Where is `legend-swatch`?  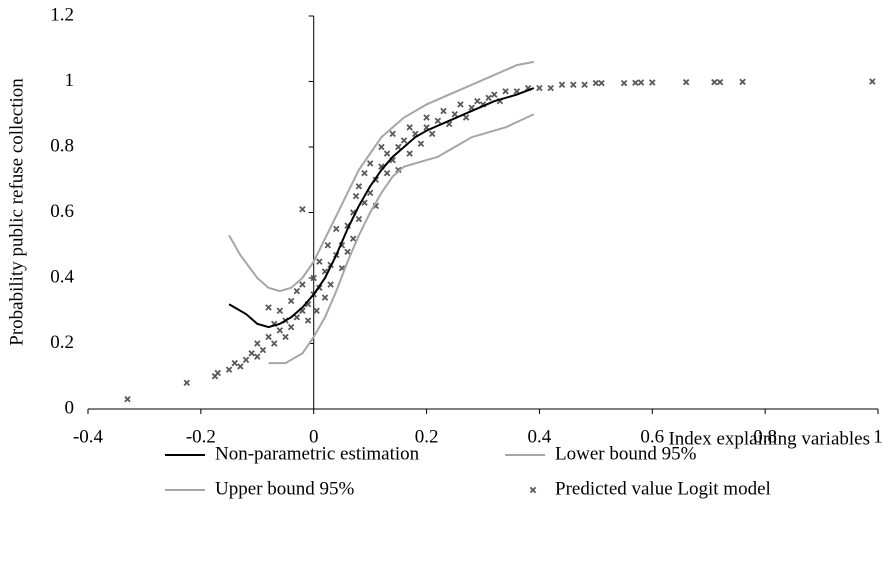
legend-swatch is located at coordinates (533, 490).